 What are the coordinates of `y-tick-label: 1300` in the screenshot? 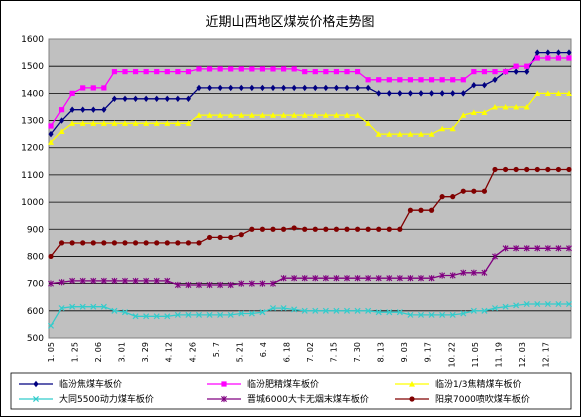 It's located at (32, 122).